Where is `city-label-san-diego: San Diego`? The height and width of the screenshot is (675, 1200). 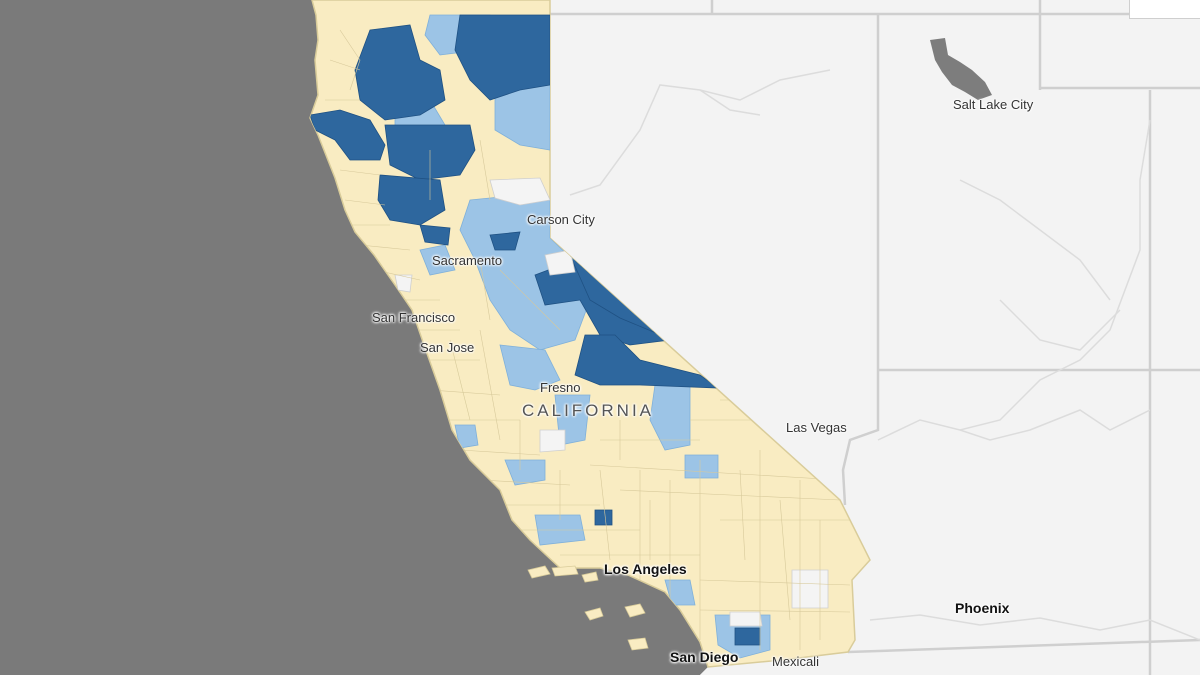
city-label-san-diego: San Diego is located at coordinates (704, 657).